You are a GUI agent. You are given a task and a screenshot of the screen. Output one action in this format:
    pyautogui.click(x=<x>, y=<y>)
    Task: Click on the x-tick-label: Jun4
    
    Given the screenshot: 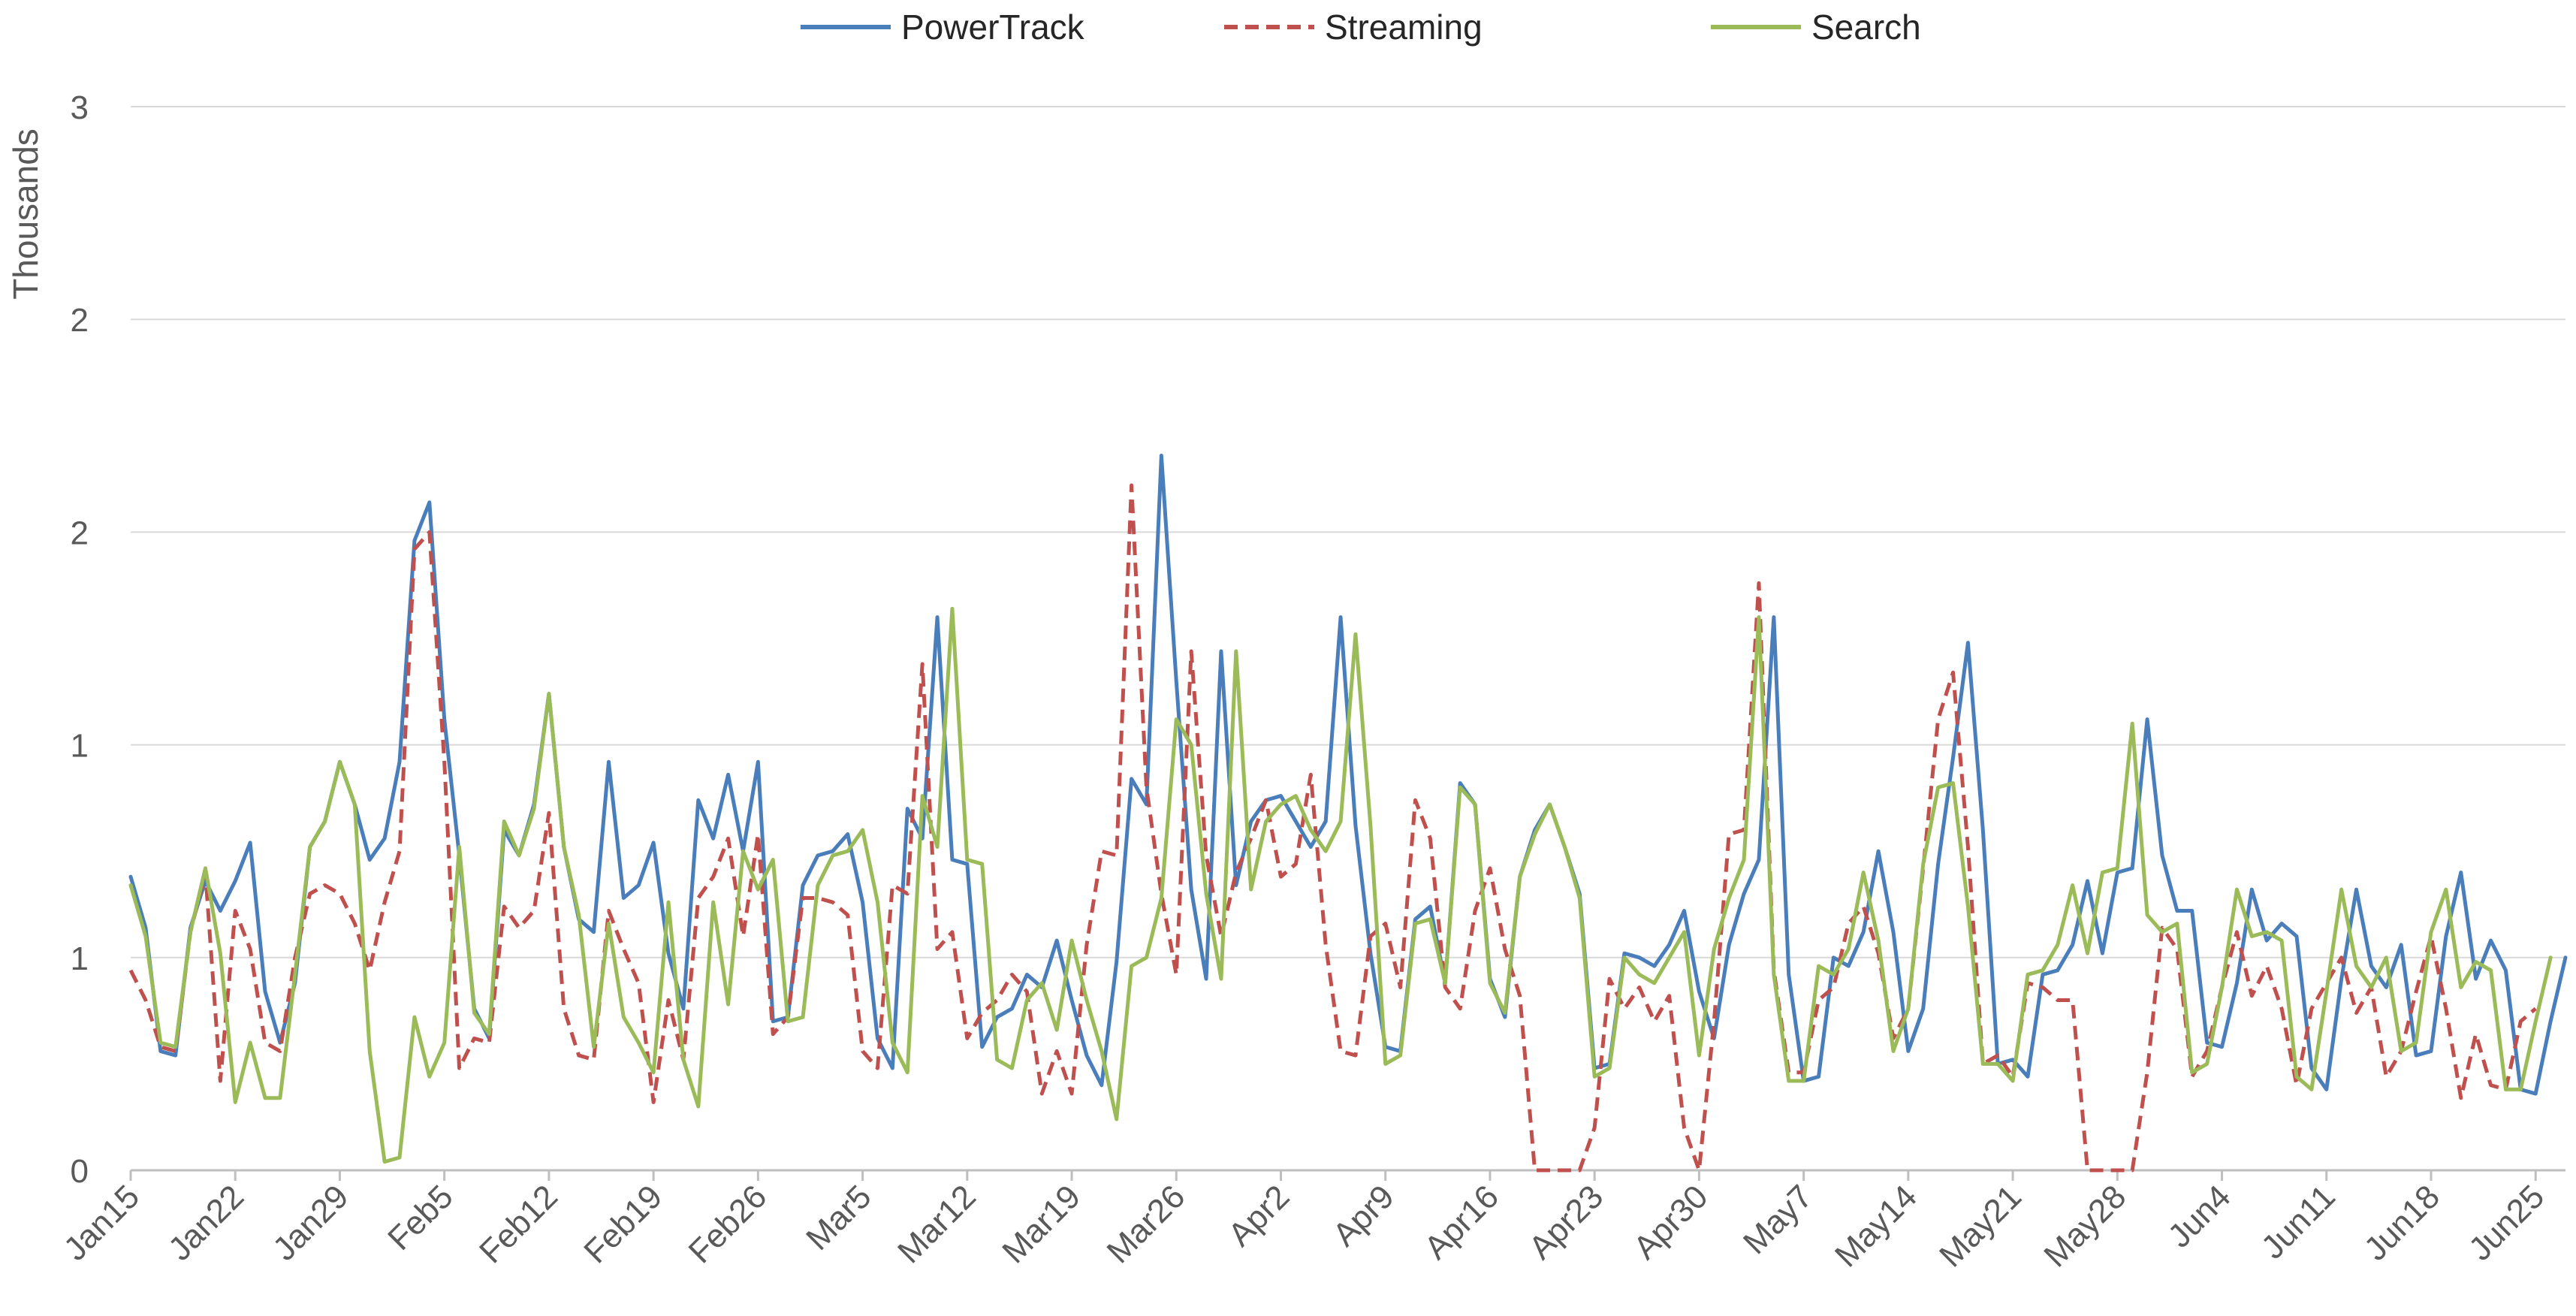 What is the action you would take?
    pyautogui.click(x=2199, y=1216)
    